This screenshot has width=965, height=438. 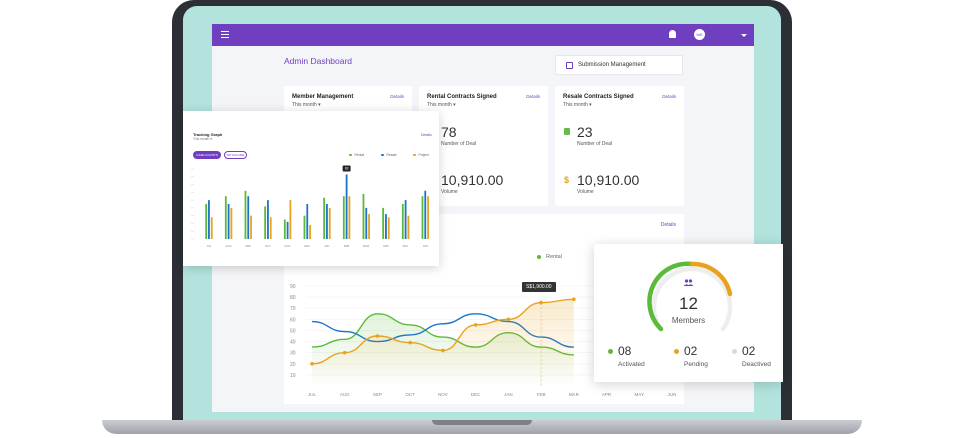 I want to click on submission-management-button: Submission Management, so click(x=619, y=65).